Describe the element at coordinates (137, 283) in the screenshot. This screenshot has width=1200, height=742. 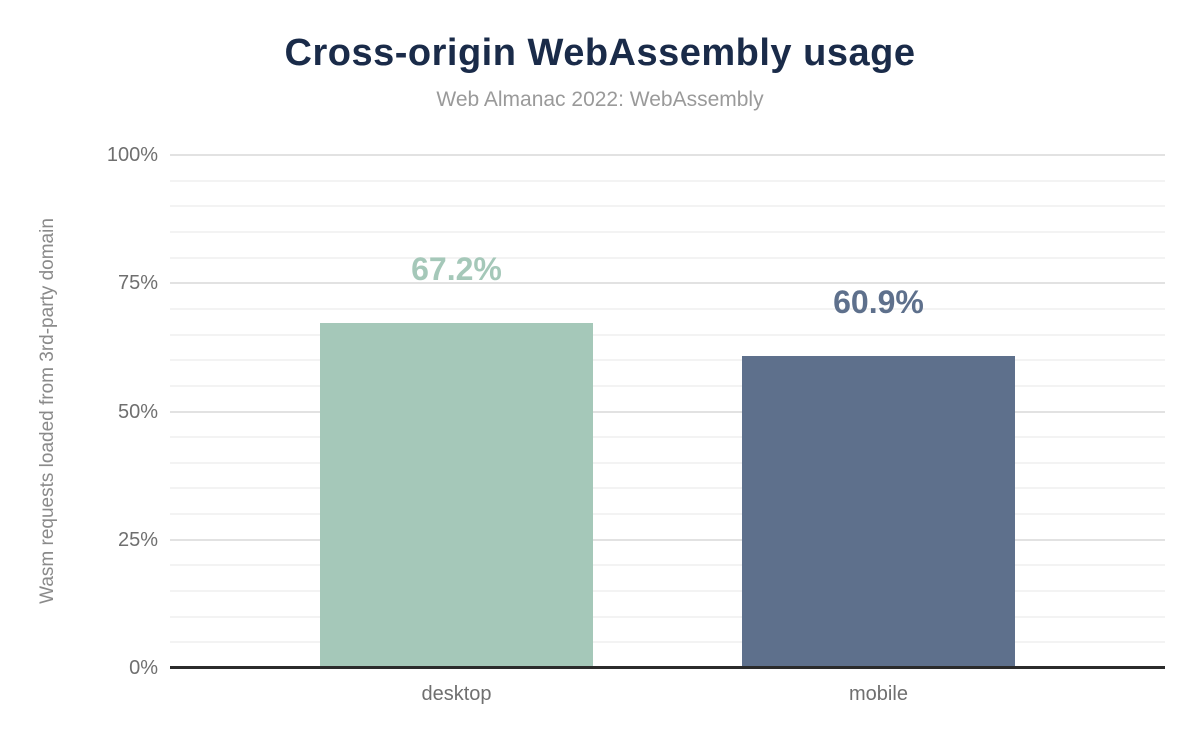
I see `y-tick-label: 75%` at that location.